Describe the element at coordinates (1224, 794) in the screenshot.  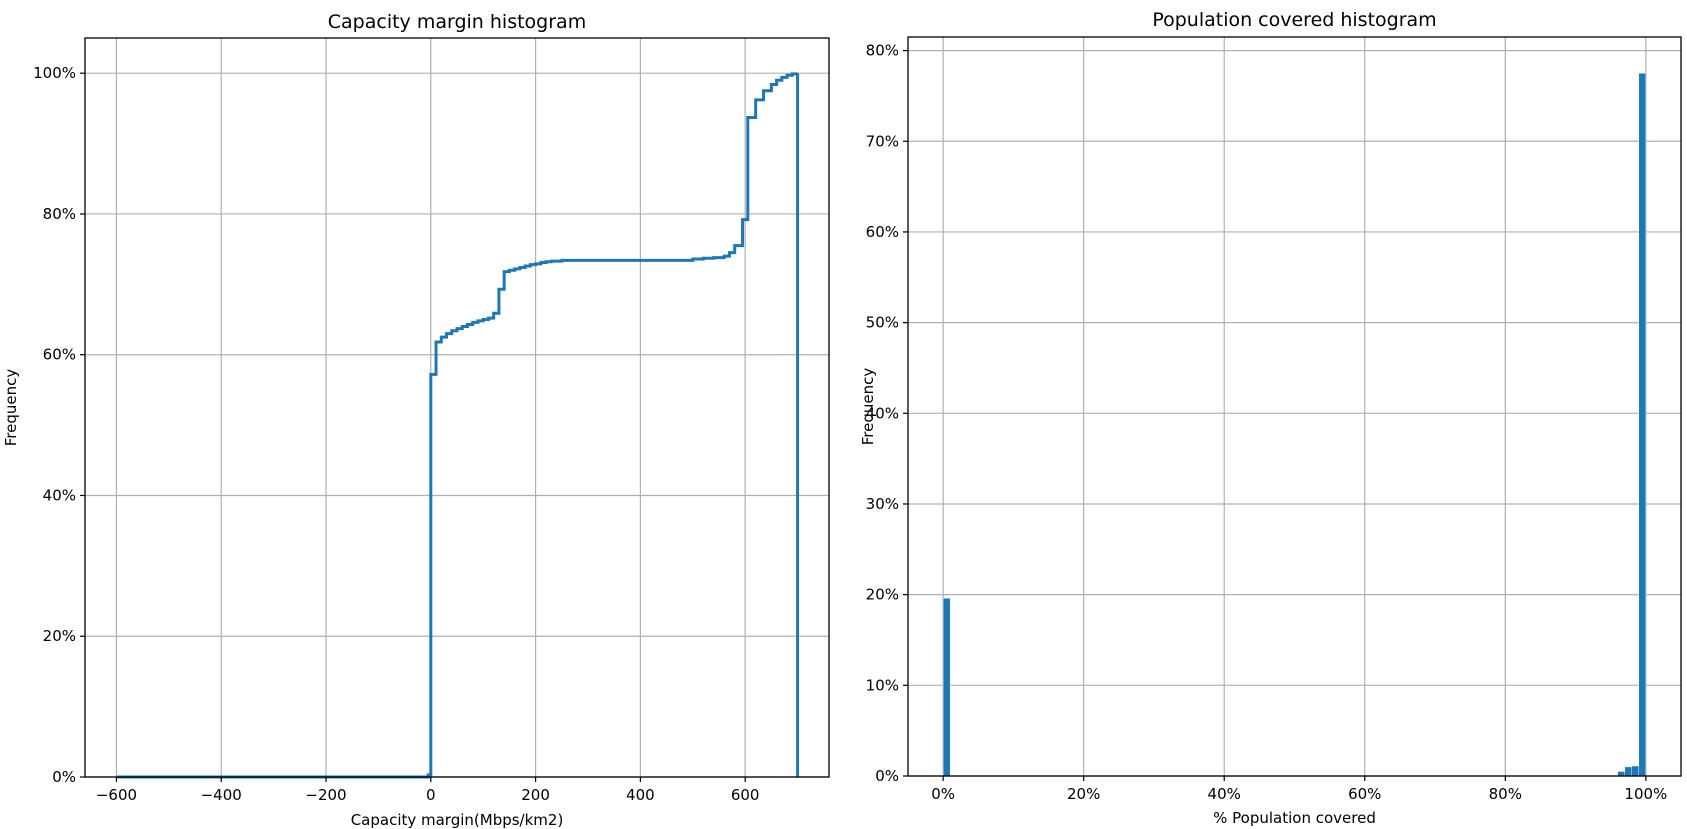
I see `x-tick-label: 40%` at that location.